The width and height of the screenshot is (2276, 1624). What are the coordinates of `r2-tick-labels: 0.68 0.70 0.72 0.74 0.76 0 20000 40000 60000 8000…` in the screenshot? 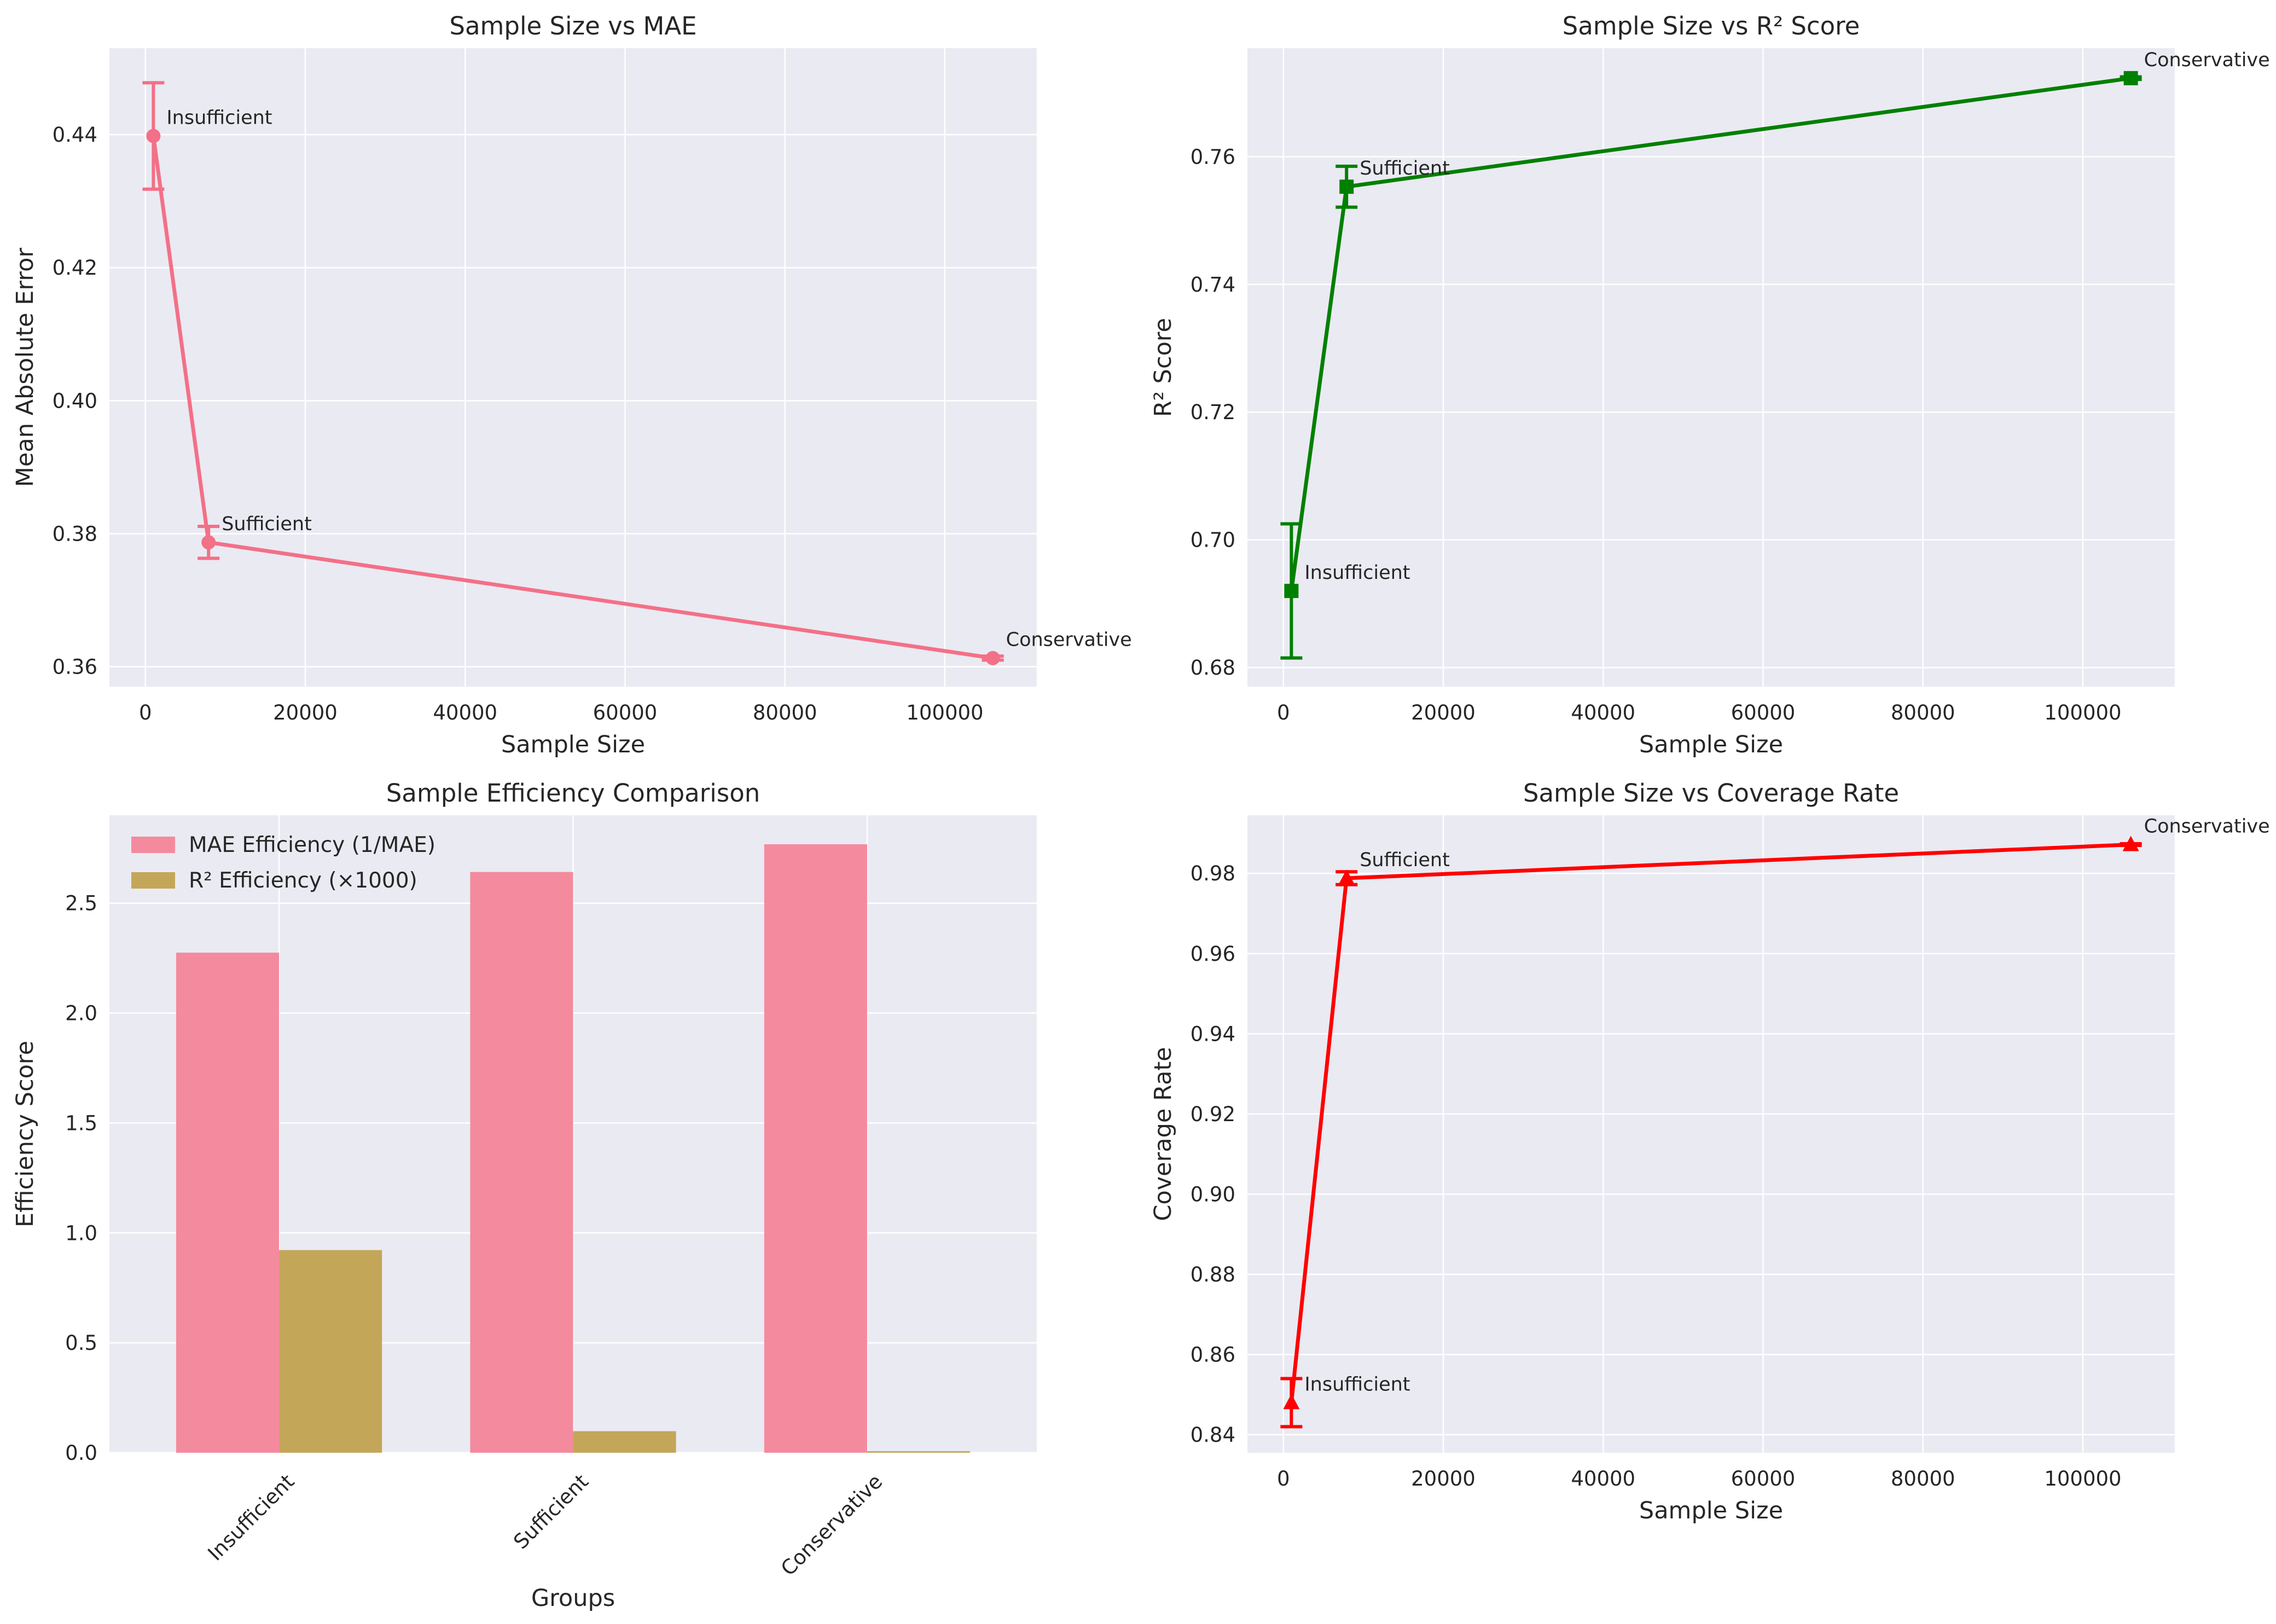 It's located at (1656, 434).